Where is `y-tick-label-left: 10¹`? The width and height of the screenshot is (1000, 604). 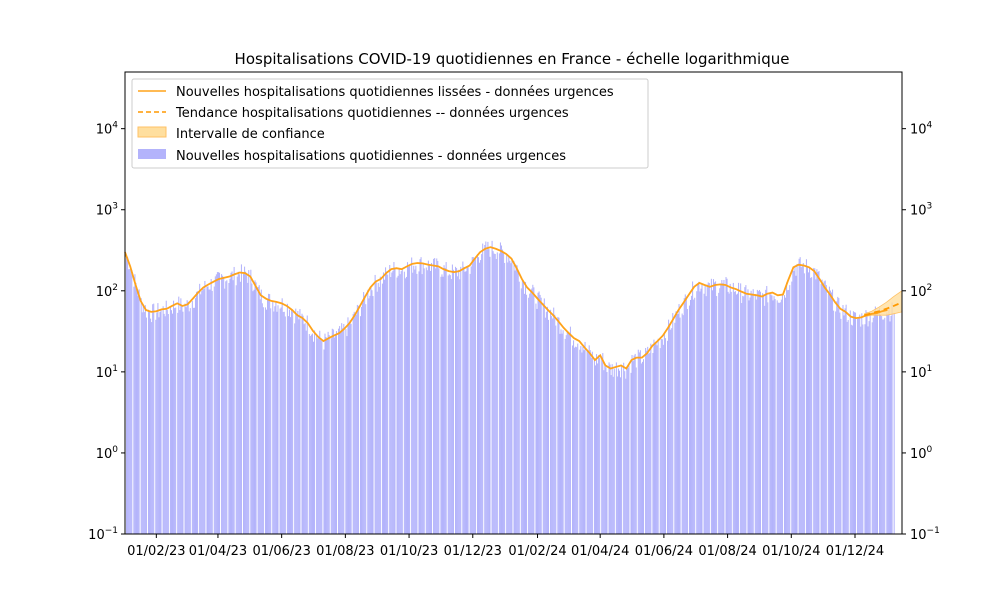 y-tick-label-left: 10¹ is located at coordinates (107, 372).